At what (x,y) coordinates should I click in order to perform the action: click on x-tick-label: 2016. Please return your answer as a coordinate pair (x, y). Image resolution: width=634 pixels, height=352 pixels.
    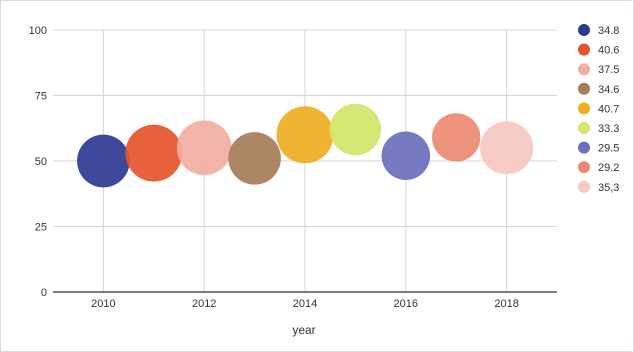
    Looking at the image, I should click on (406, 304).